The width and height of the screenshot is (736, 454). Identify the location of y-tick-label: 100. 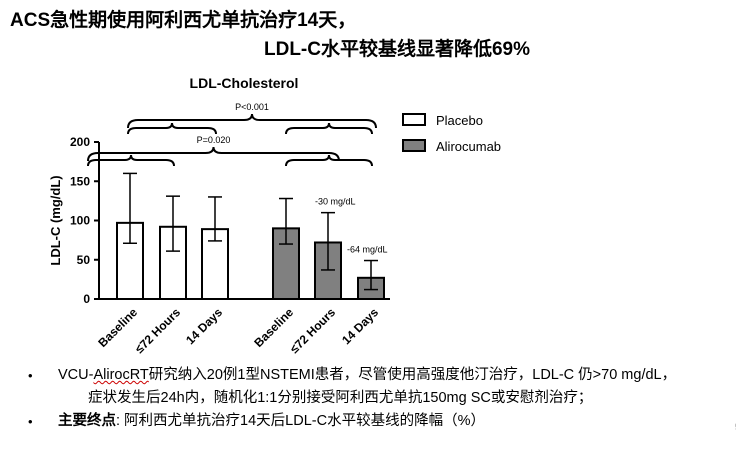
(80, 221).